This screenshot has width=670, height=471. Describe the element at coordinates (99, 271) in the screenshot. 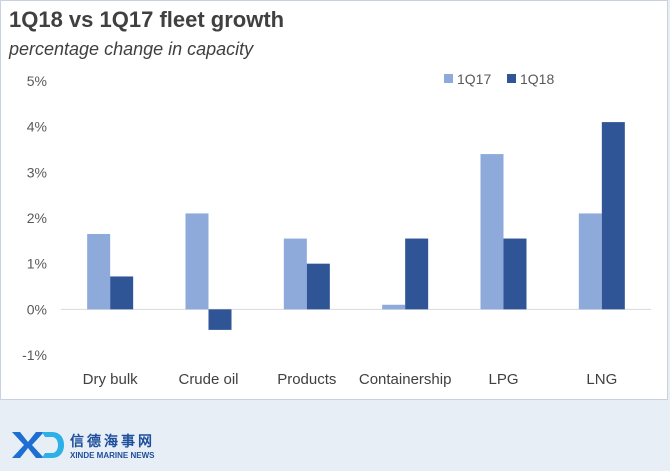

I see `bar-1q17-dry-bulk` at that location.